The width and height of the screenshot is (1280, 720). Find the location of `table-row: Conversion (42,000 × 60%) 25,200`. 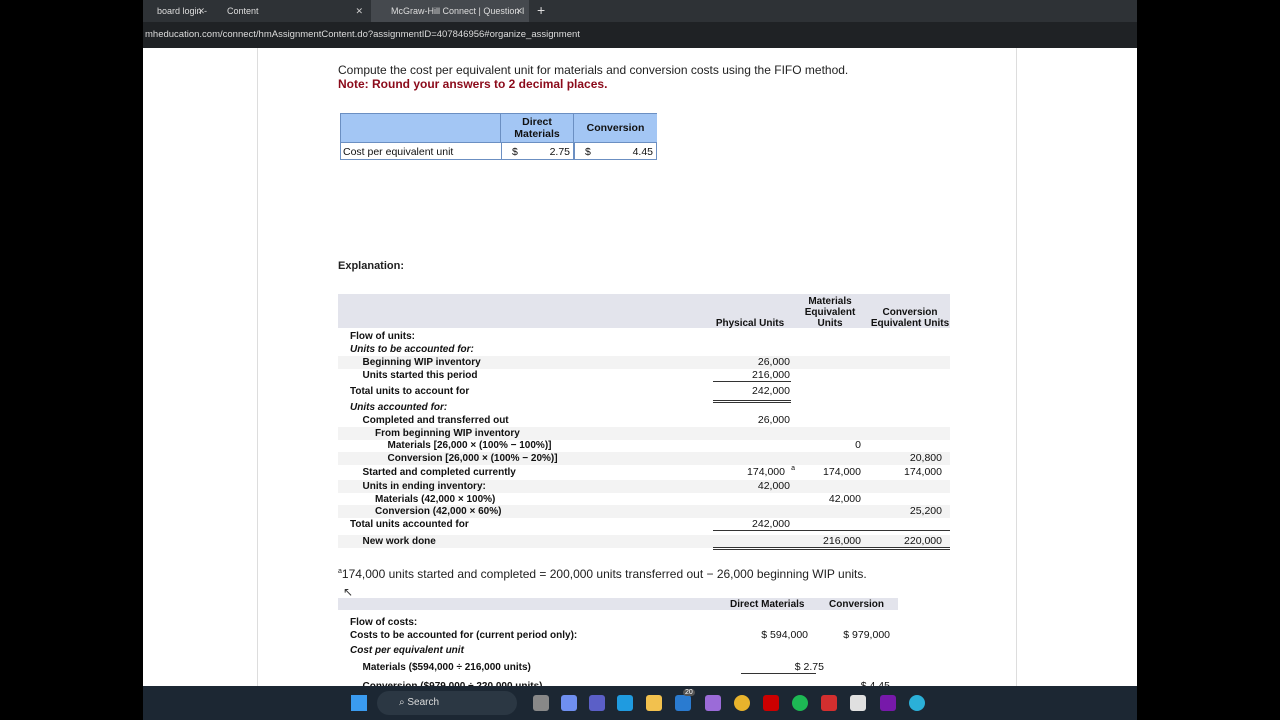

table-row: Conversion (42,000 × 60%) 25,200 is located at coordinates (644, 511).